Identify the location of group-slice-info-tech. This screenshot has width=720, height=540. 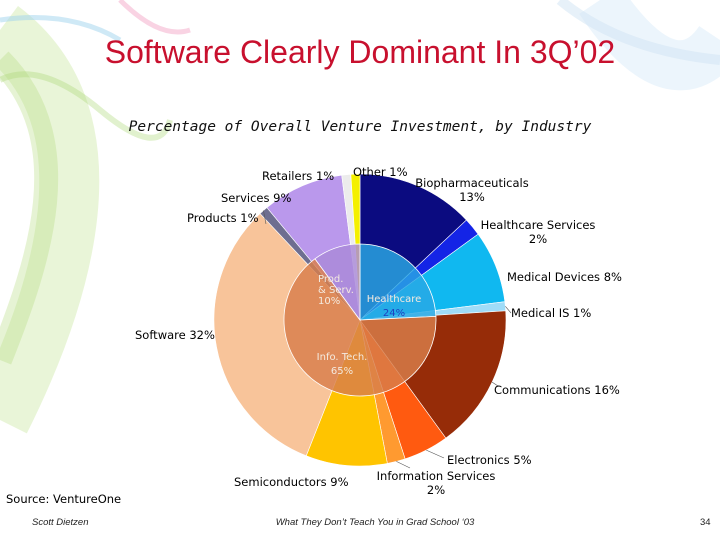
(360, 327).